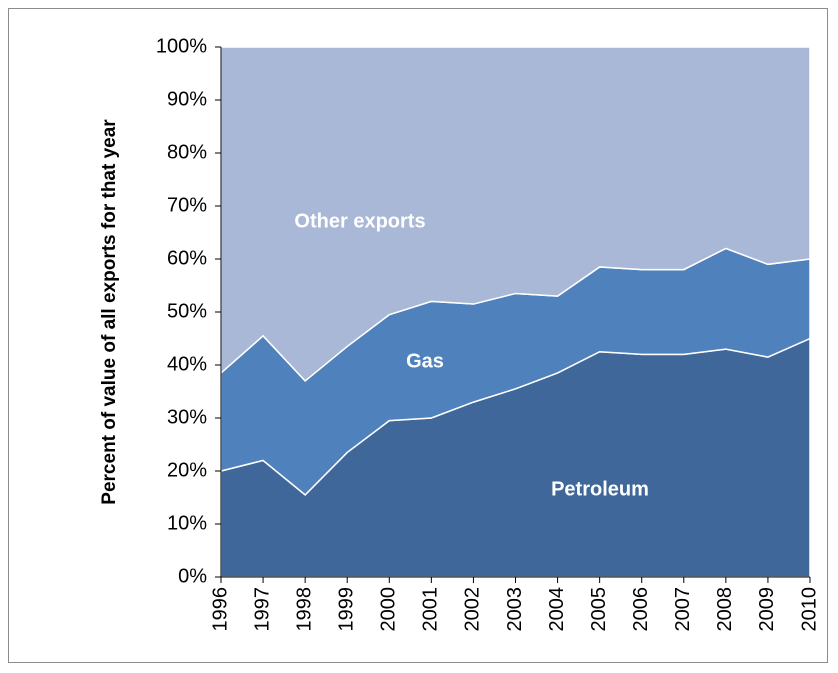 Image resolution: width=838 pixels, height=673 pixels. I want to click on y-tick-label: 40%, so click(187, 364).